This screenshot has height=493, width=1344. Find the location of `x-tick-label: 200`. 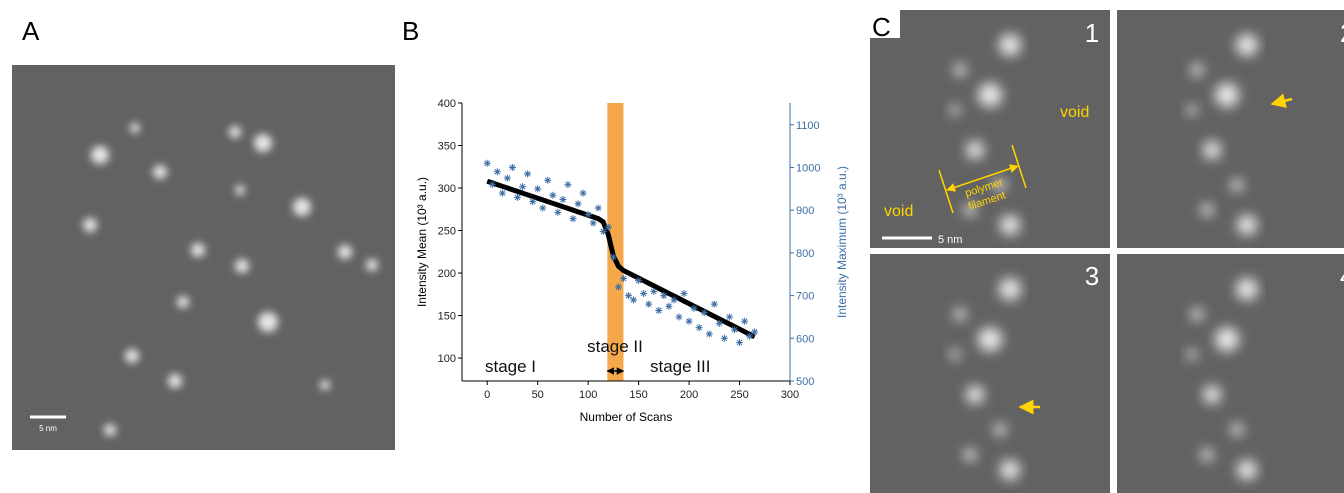

x-tick-label: 200 is located at coordinates (689, 395).